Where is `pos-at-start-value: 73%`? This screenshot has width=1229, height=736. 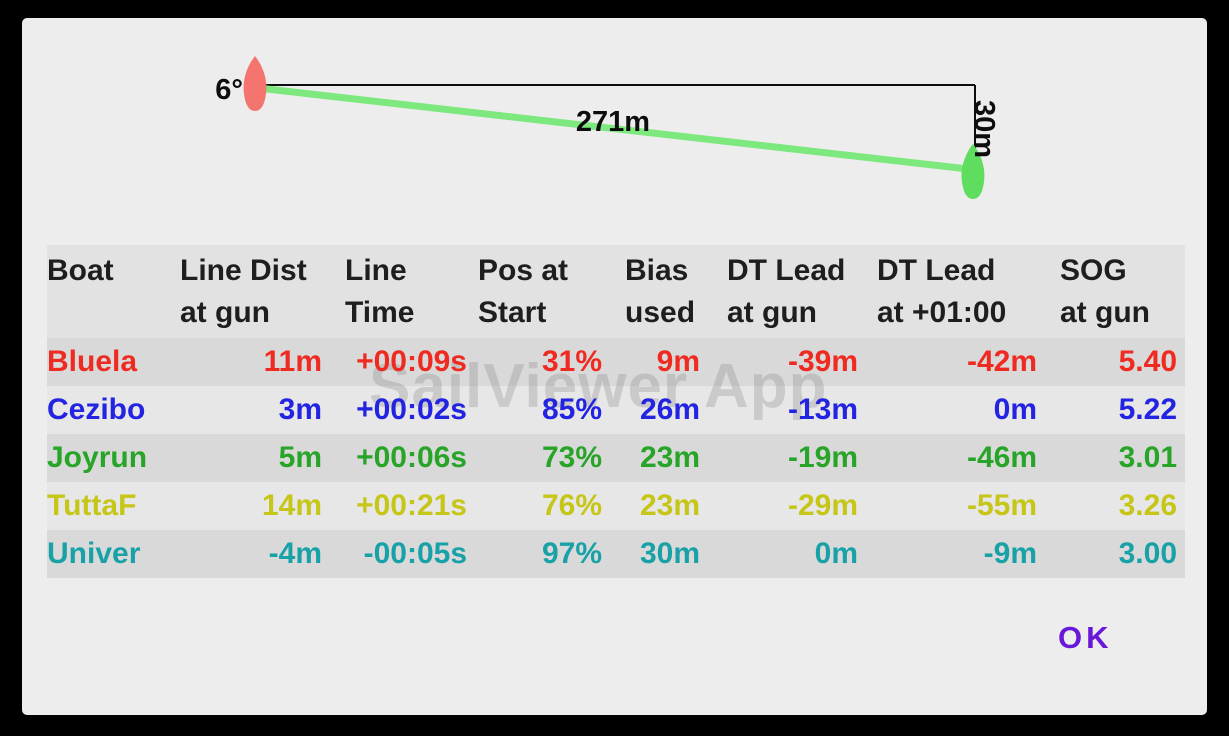
pos-at-start-value: 73% is located at coordinates (571, 457).